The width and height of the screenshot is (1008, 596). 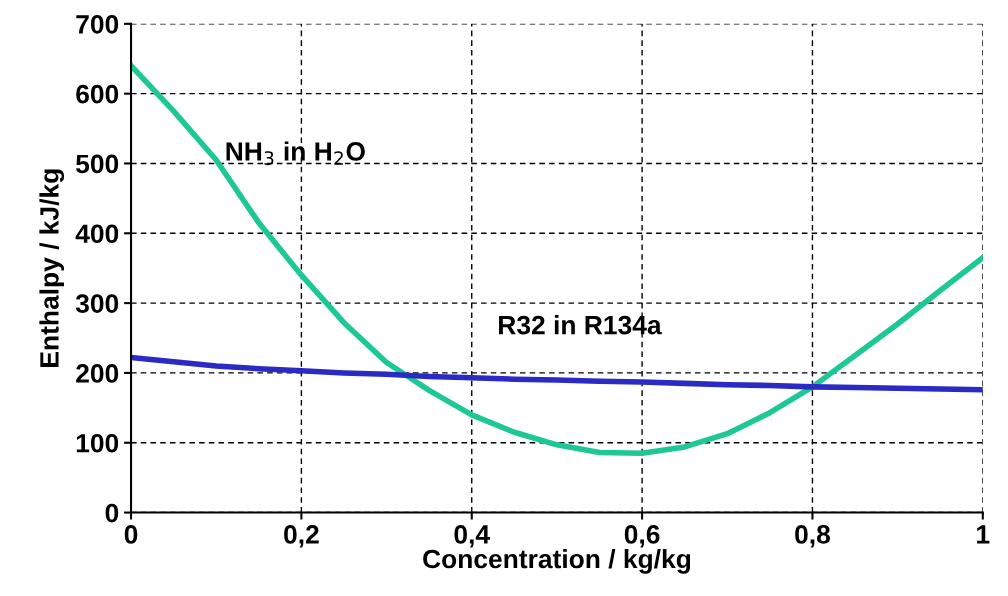 I want to click on x-tick-label: 0,2, so click(x=301, y=536).